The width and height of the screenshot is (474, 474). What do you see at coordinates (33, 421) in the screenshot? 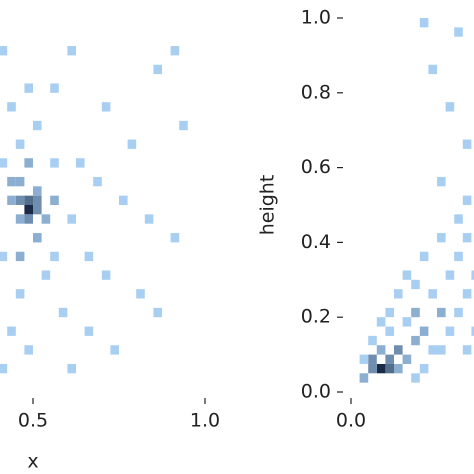
I see `x-tick-label: 0.5` at bounding box center [33, 421].